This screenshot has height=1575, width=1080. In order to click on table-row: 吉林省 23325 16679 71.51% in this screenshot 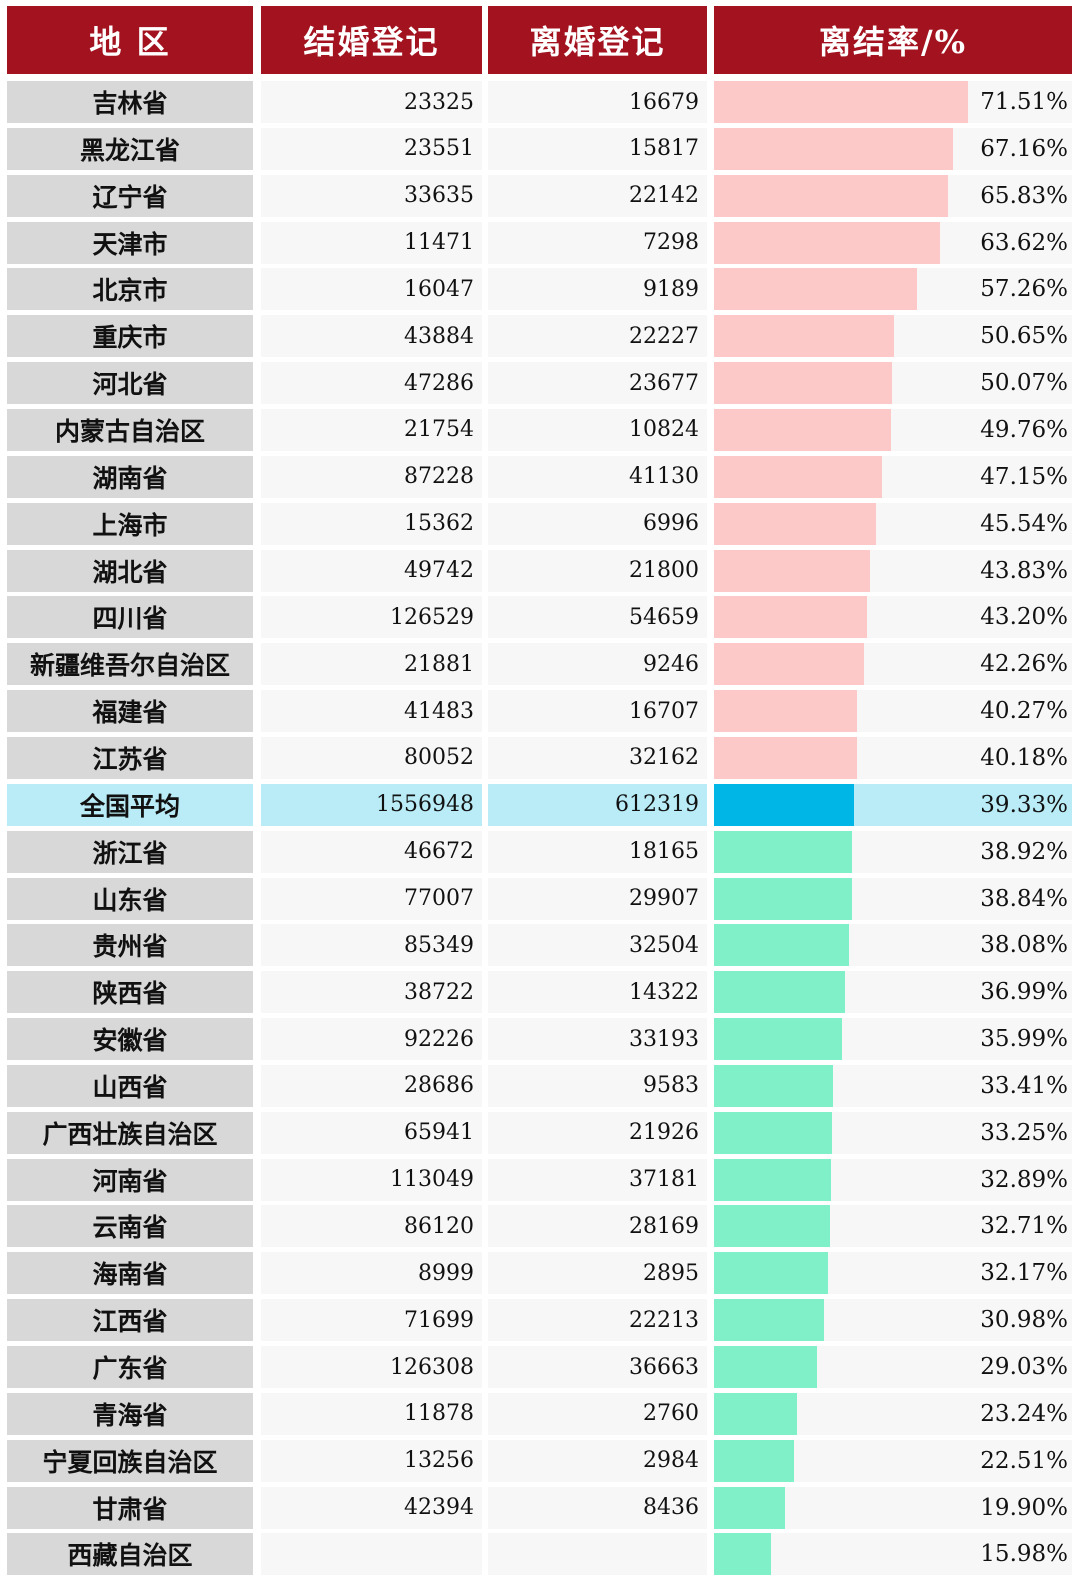, I will do `click(540, 102)`.